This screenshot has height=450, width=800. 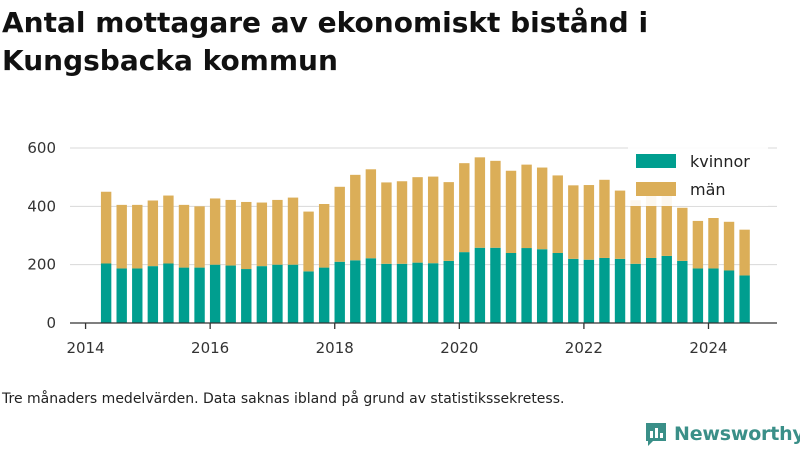 I want to click on x-tick-label: 2022, so click(x=584, y=348).